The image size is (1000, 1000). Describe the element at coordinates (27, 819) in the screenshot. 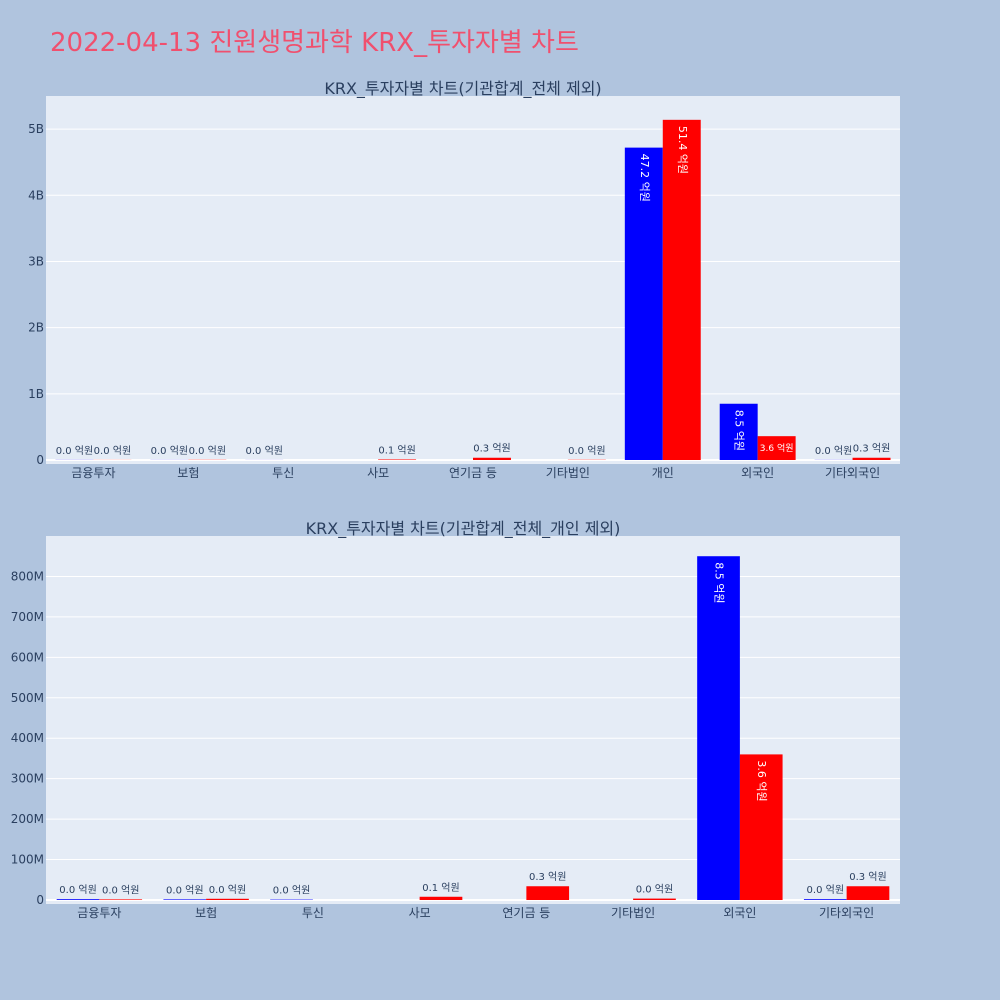

I see `y-tick-label: 200M` at that location.